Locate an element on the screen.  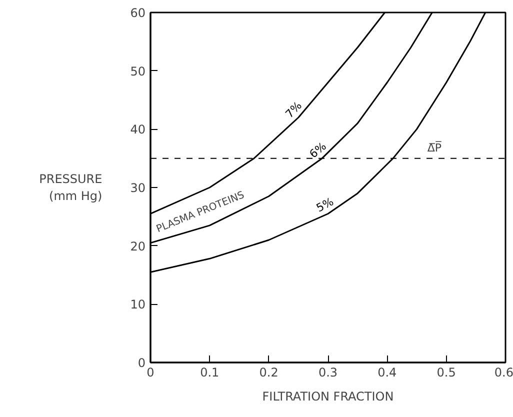
y-tick-label: 10 is located at coordinates (138, 305).